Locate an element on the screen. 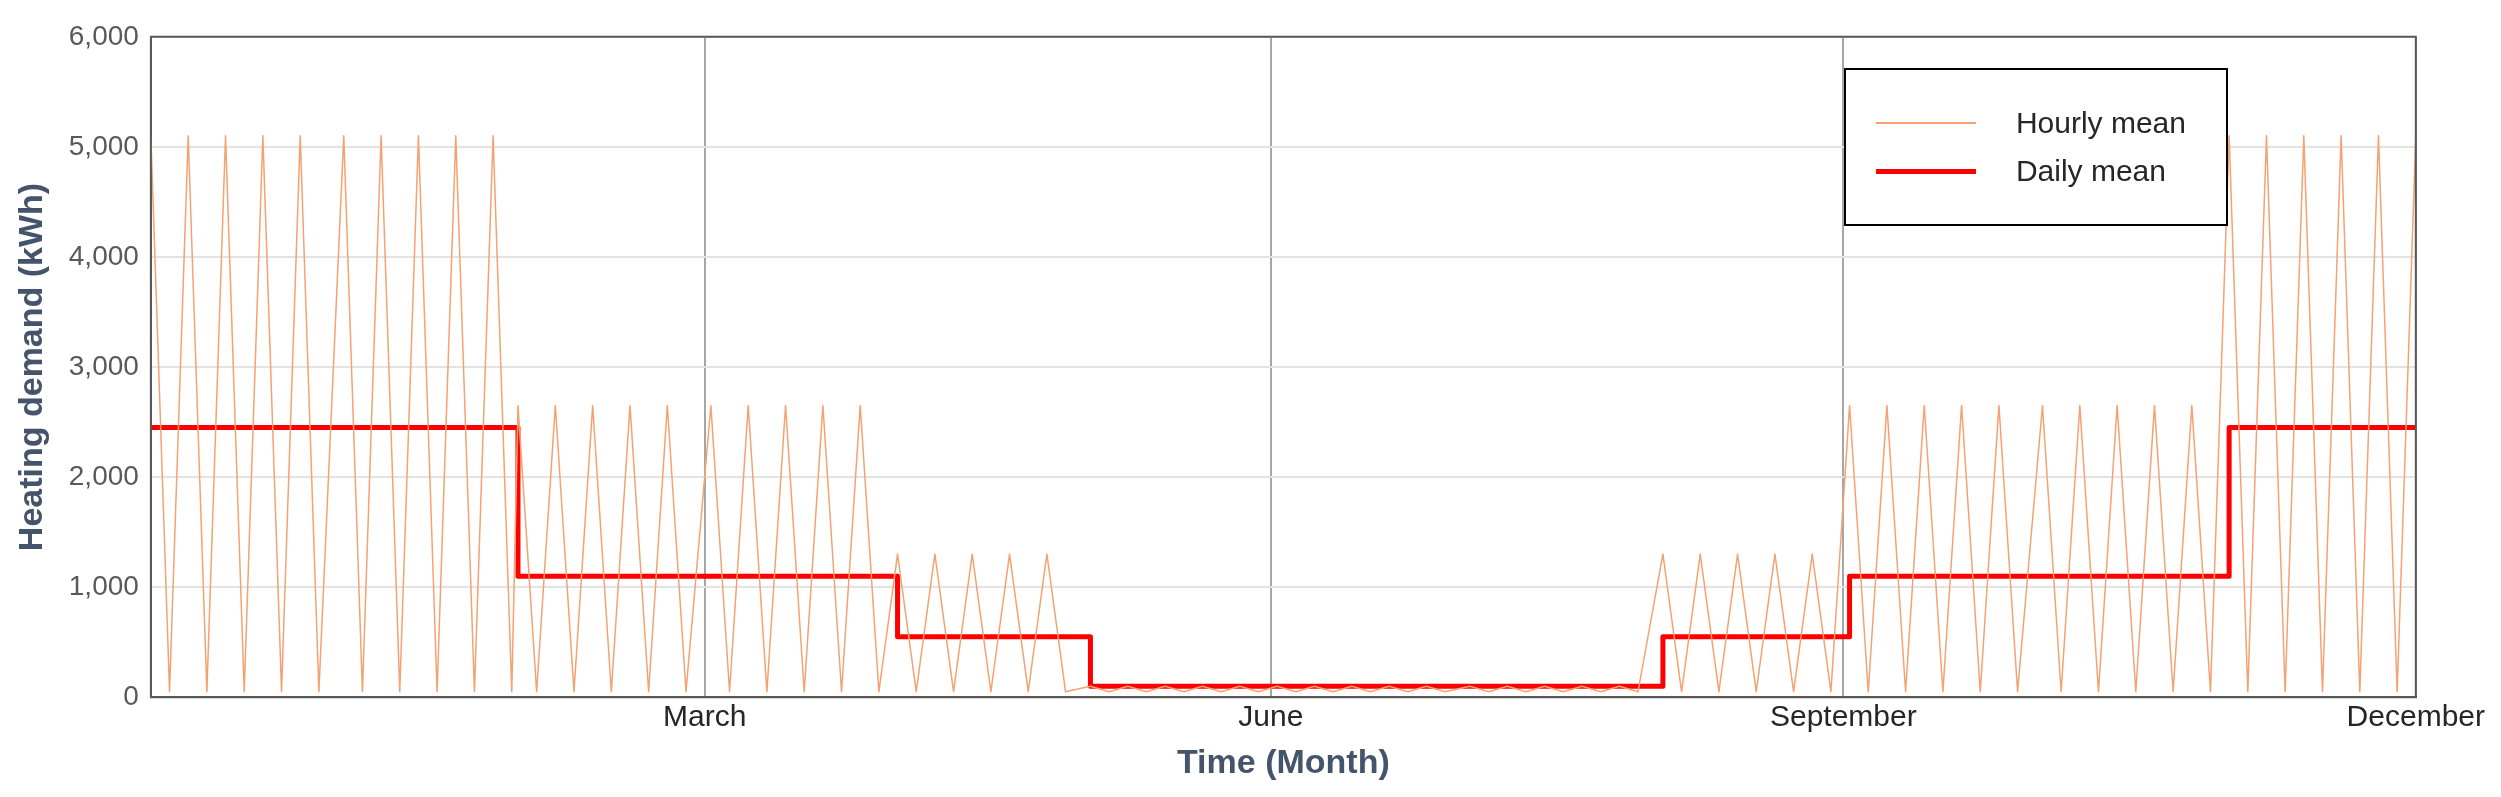  y-tick-label: 5,000 is located at coordinates (103, 145).